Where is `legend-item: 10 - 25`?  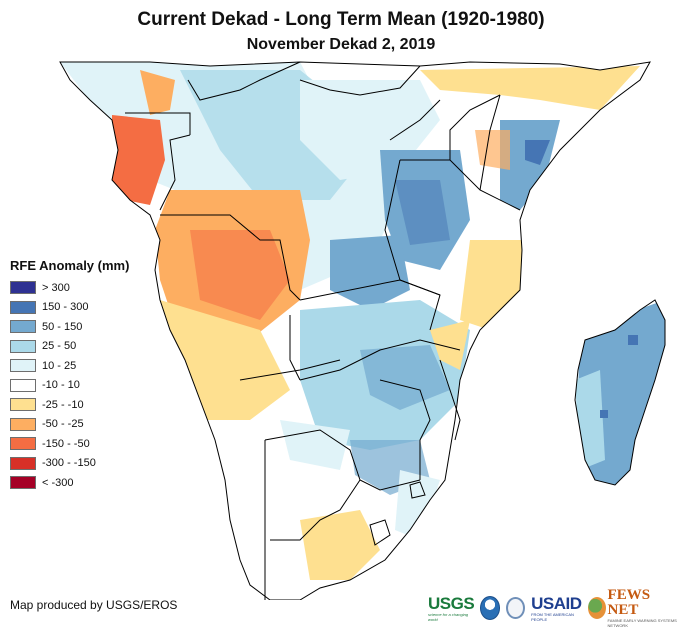 legend-item: 10 - 25 is located at coordinates (69, 366).